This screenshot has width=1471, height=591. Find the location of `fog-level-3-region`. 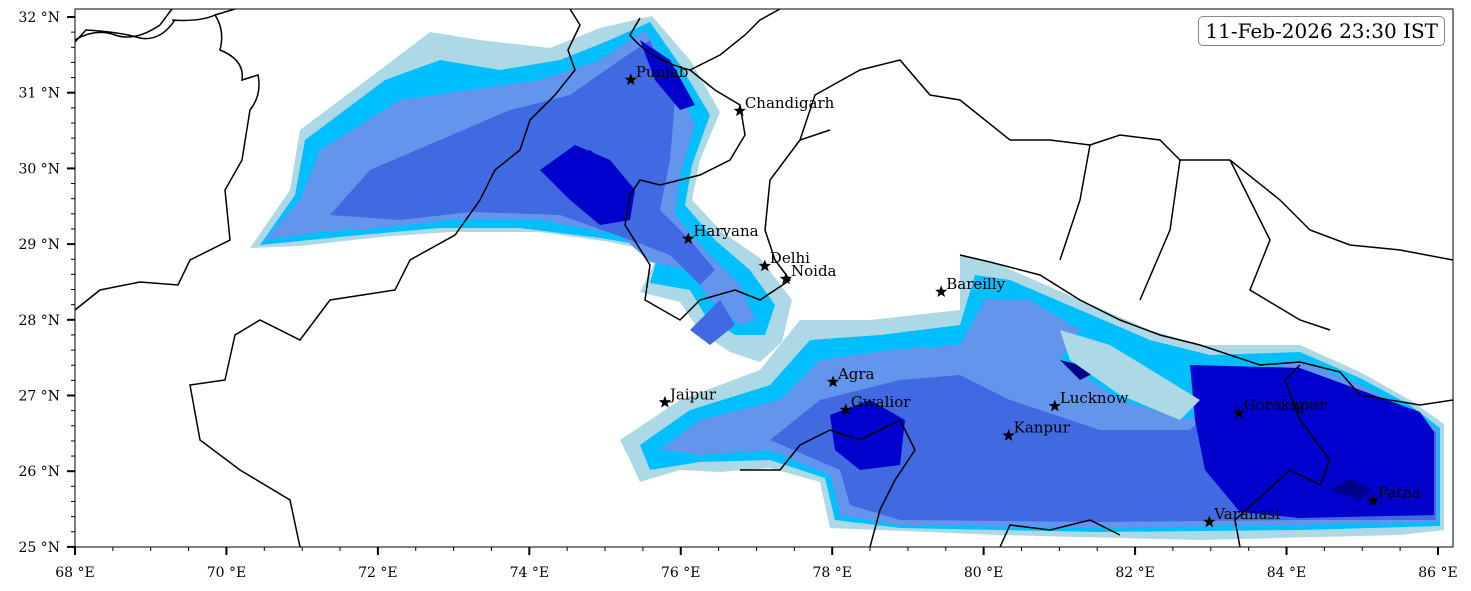

fog-level-3-region is located at coordinates (522, 162).